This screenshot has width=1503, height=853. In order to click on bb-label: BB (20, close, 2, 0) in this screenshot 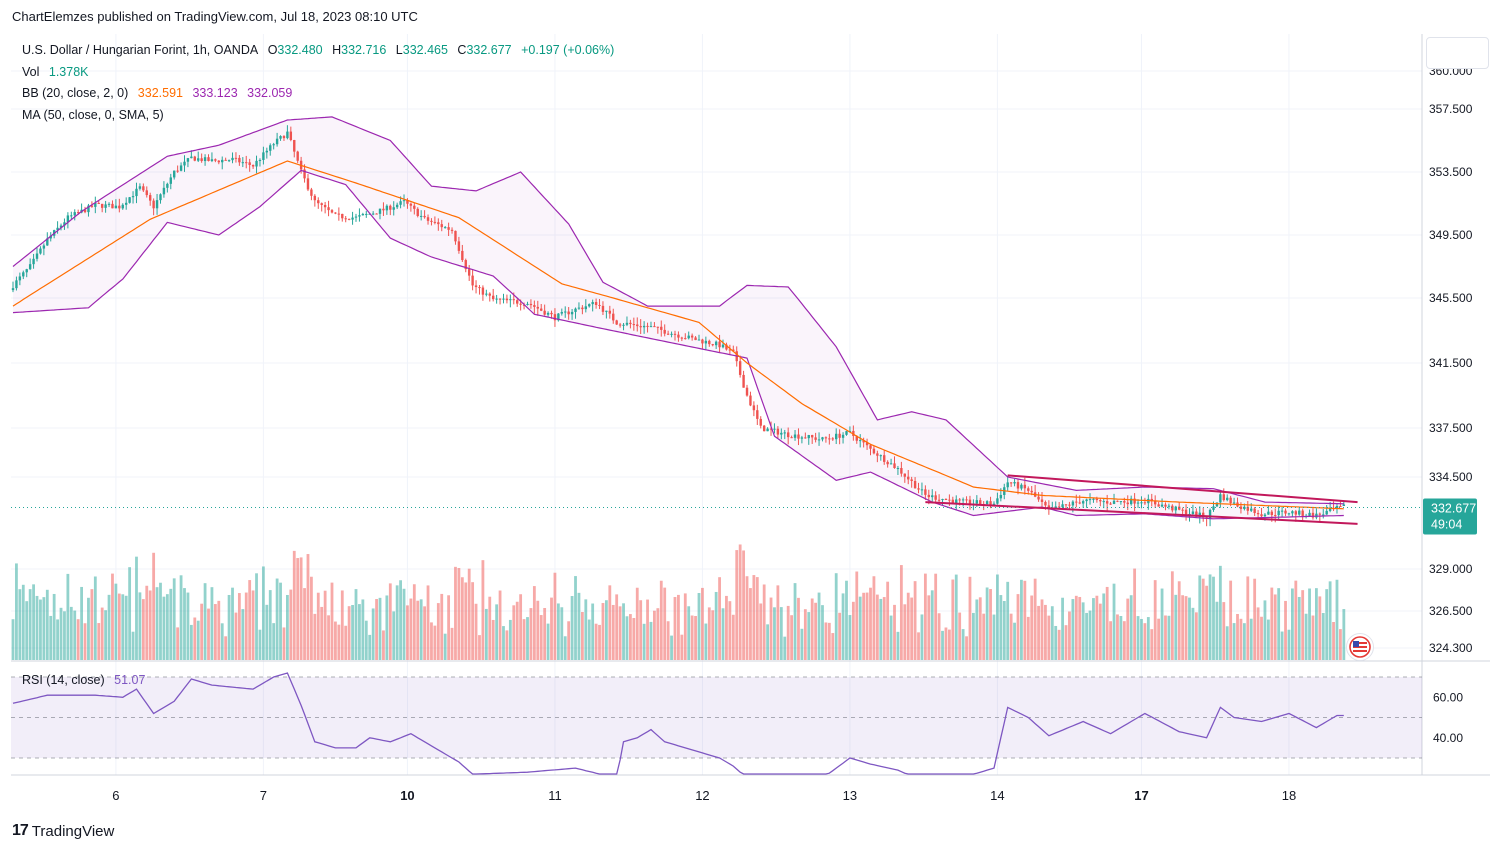, I will do `click(75, 93)`.